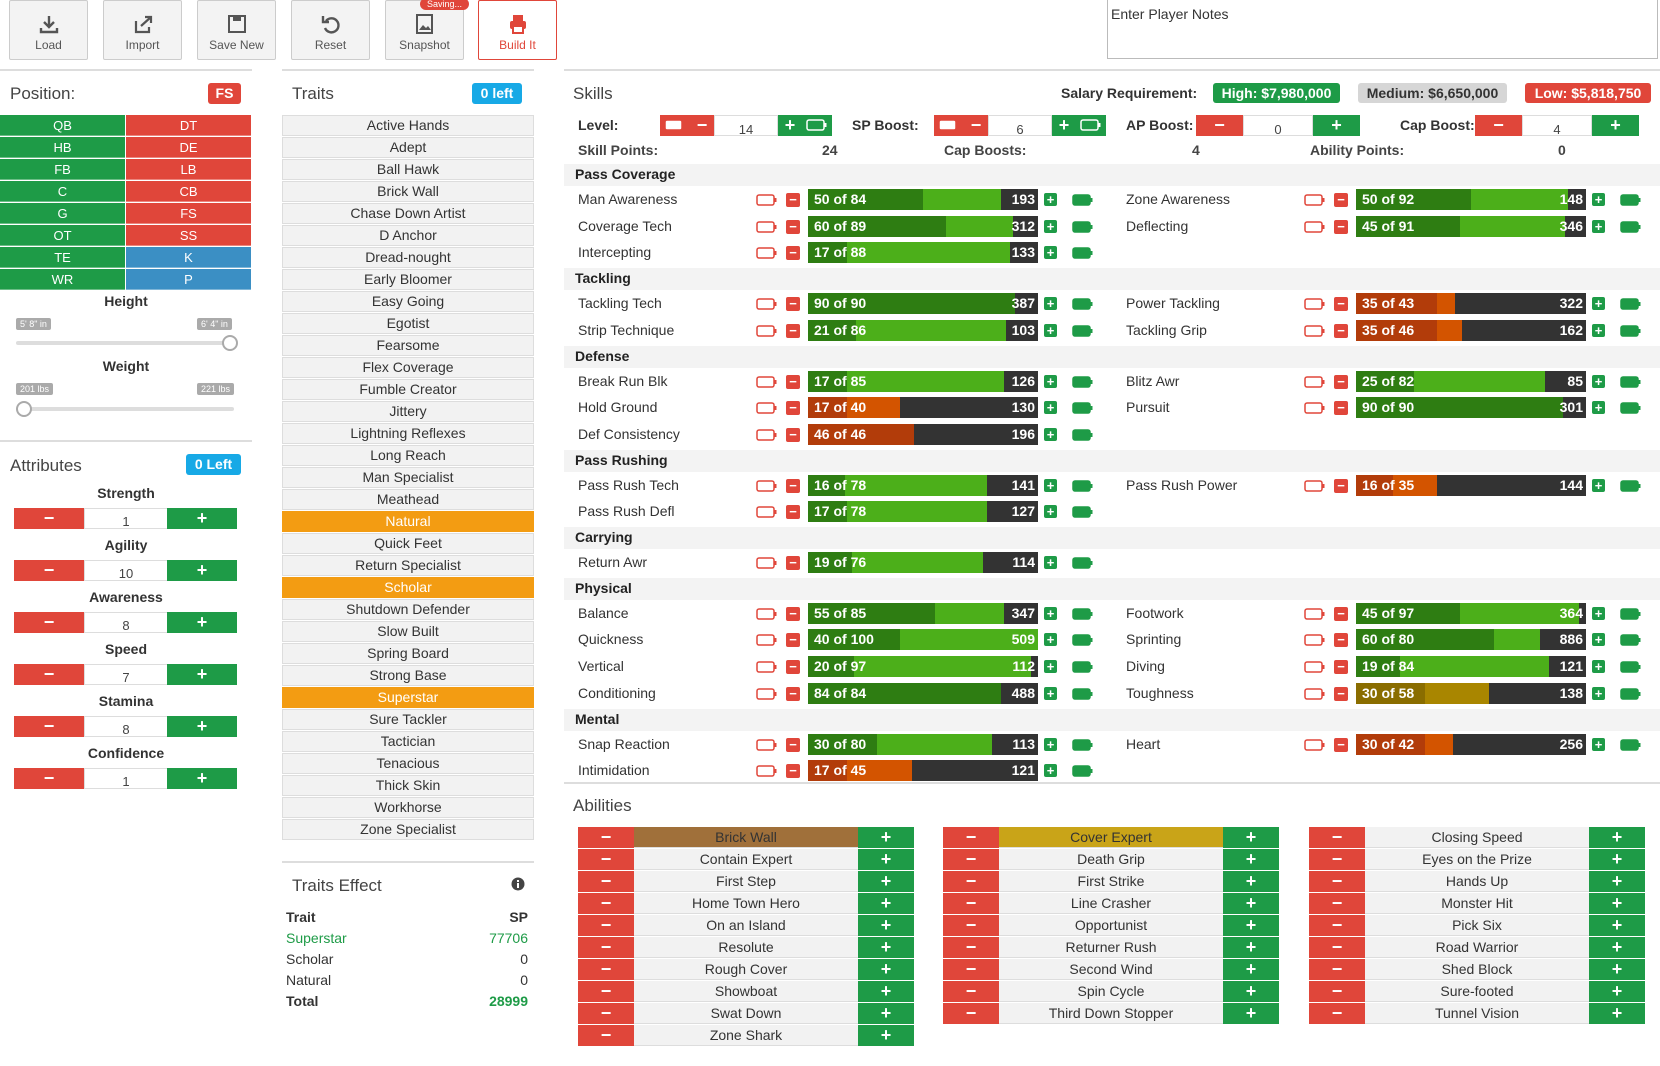 The width and height of the screenshot is (1660, 1066). Describe the element at coordinates (230, 343) in the screenshot. I see `height-slider-handle` at that location.